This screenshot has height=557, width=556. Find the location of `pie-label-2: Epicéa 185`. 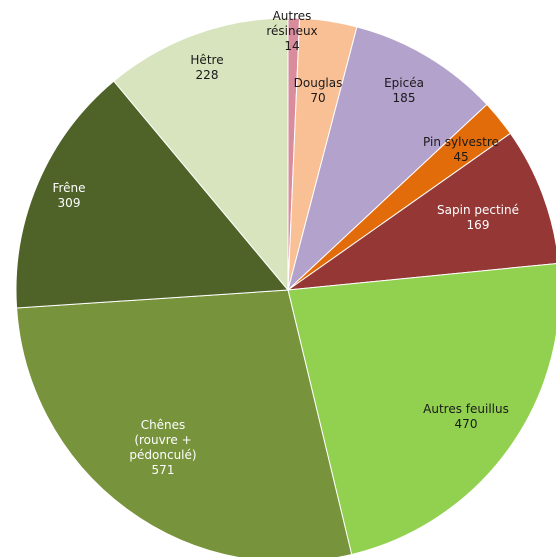

pie-label-2: Epicéa 185 is located at coordinates (404, 90).